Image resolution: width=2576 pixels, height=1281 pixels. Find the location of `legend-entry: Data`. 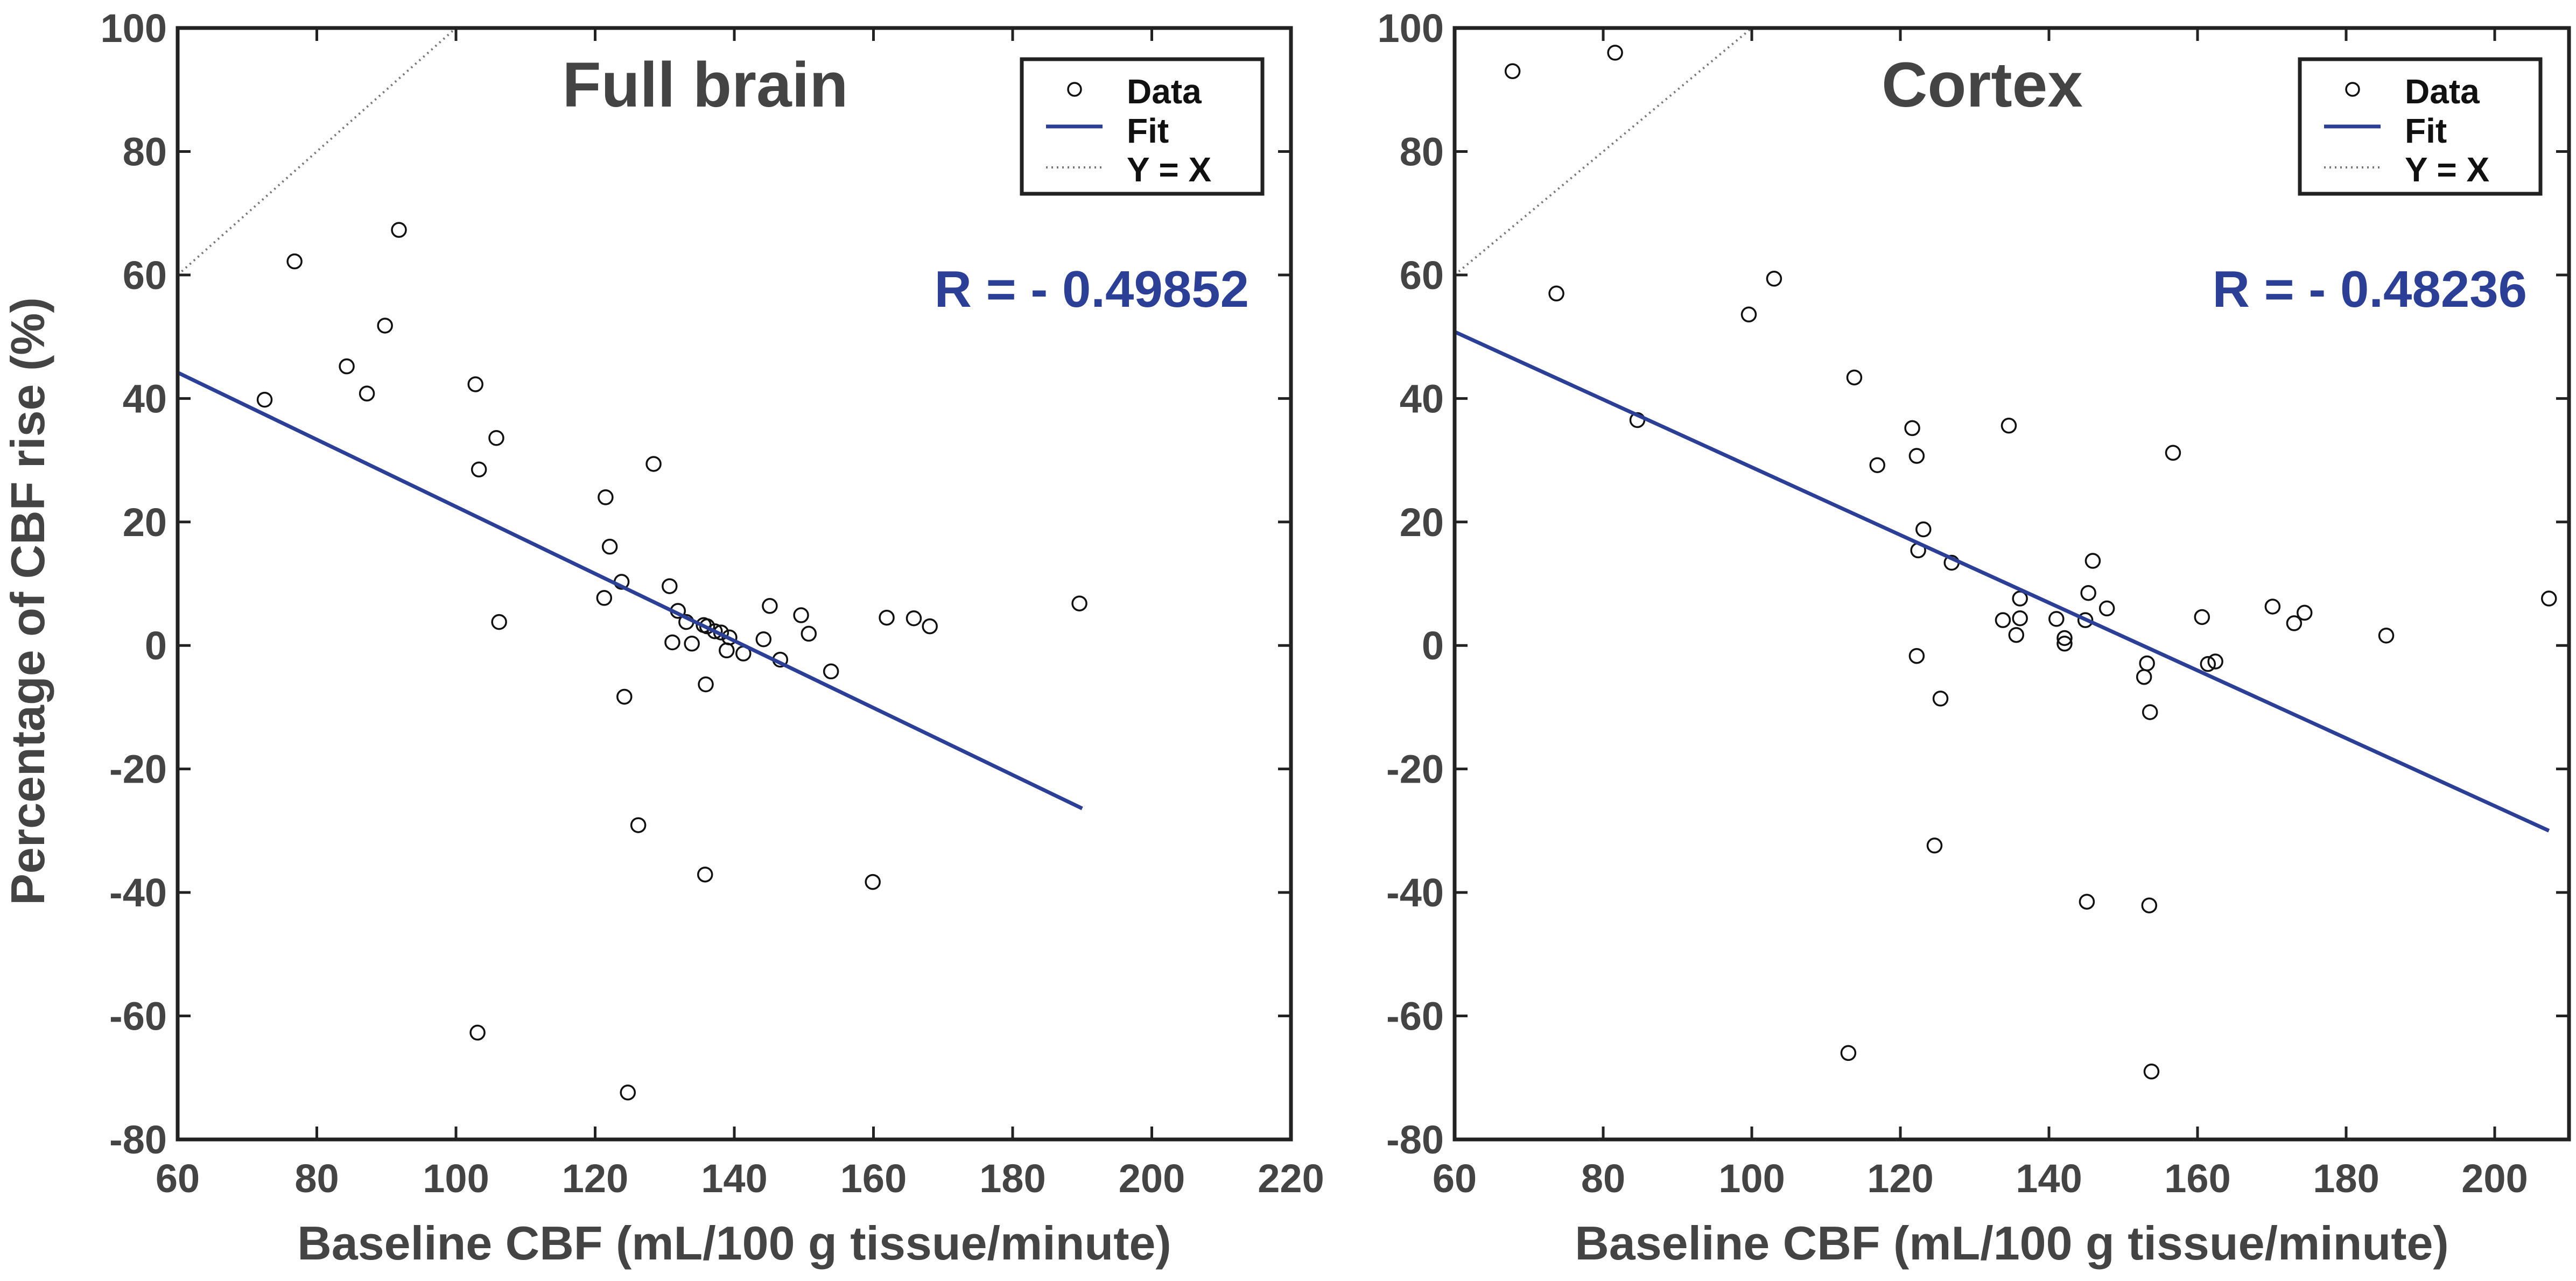

legend-entry: Data is located at coordinates (2442, 91).